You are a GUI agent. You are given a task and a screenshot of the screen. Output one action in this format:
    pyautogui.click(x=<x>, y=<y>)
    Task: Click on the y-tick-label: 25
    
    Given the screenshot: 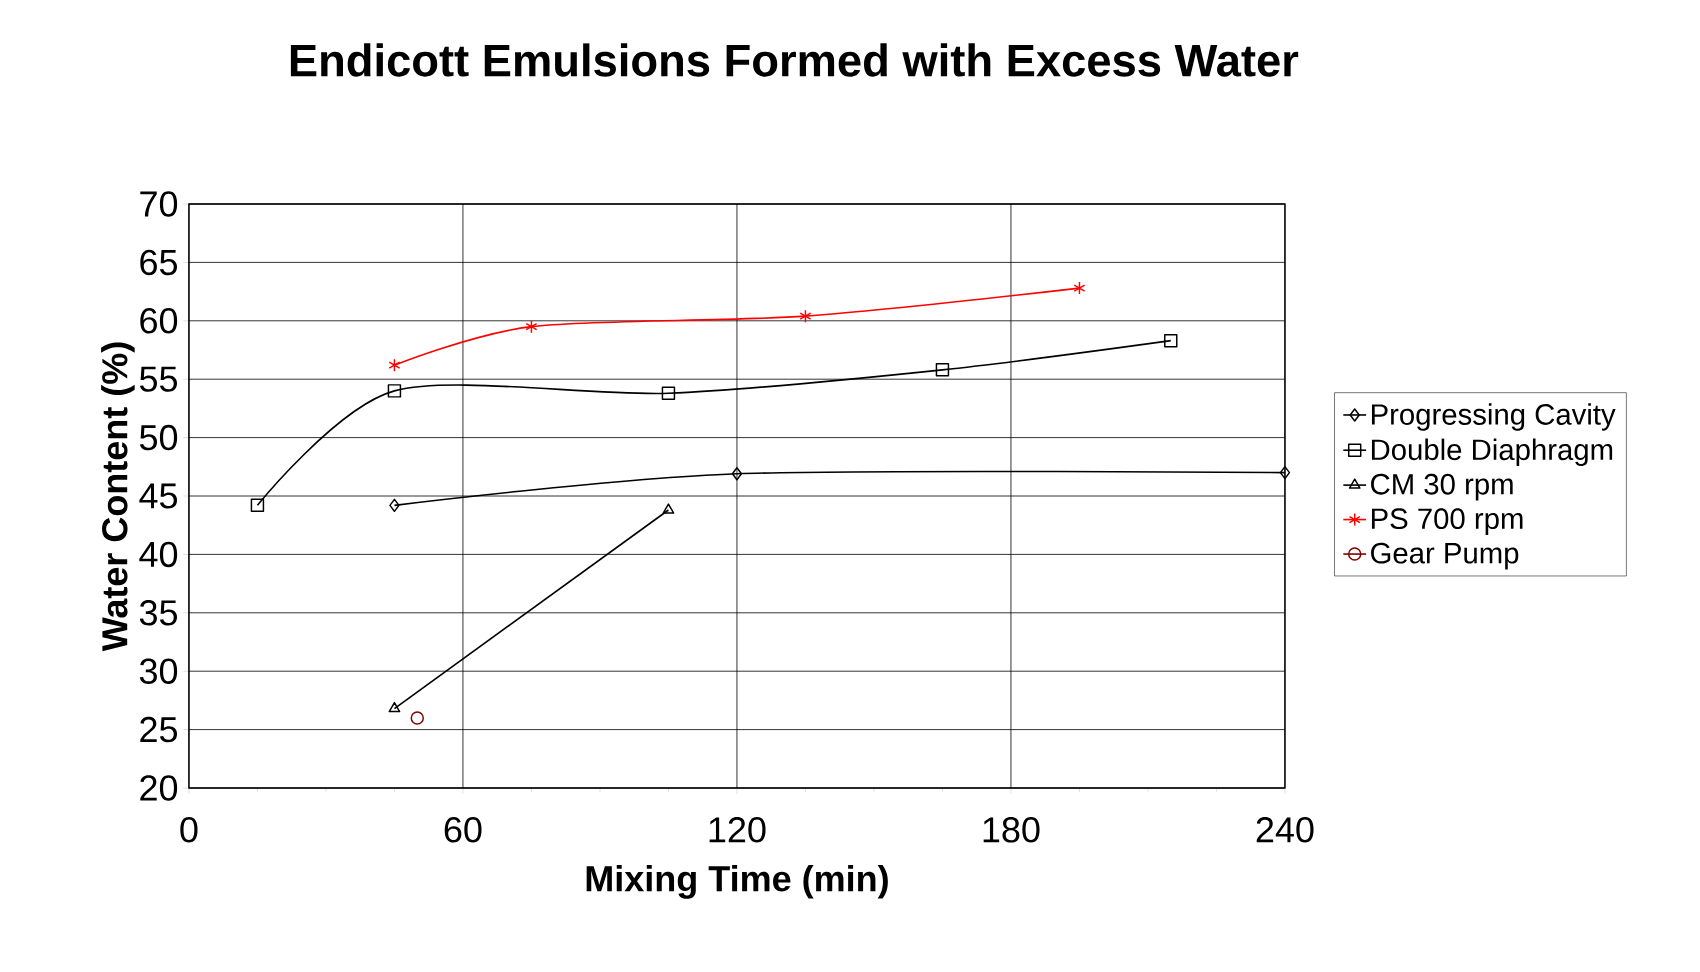 What is the action you would take?
    pyautogui.click(x=159, y=729)
    